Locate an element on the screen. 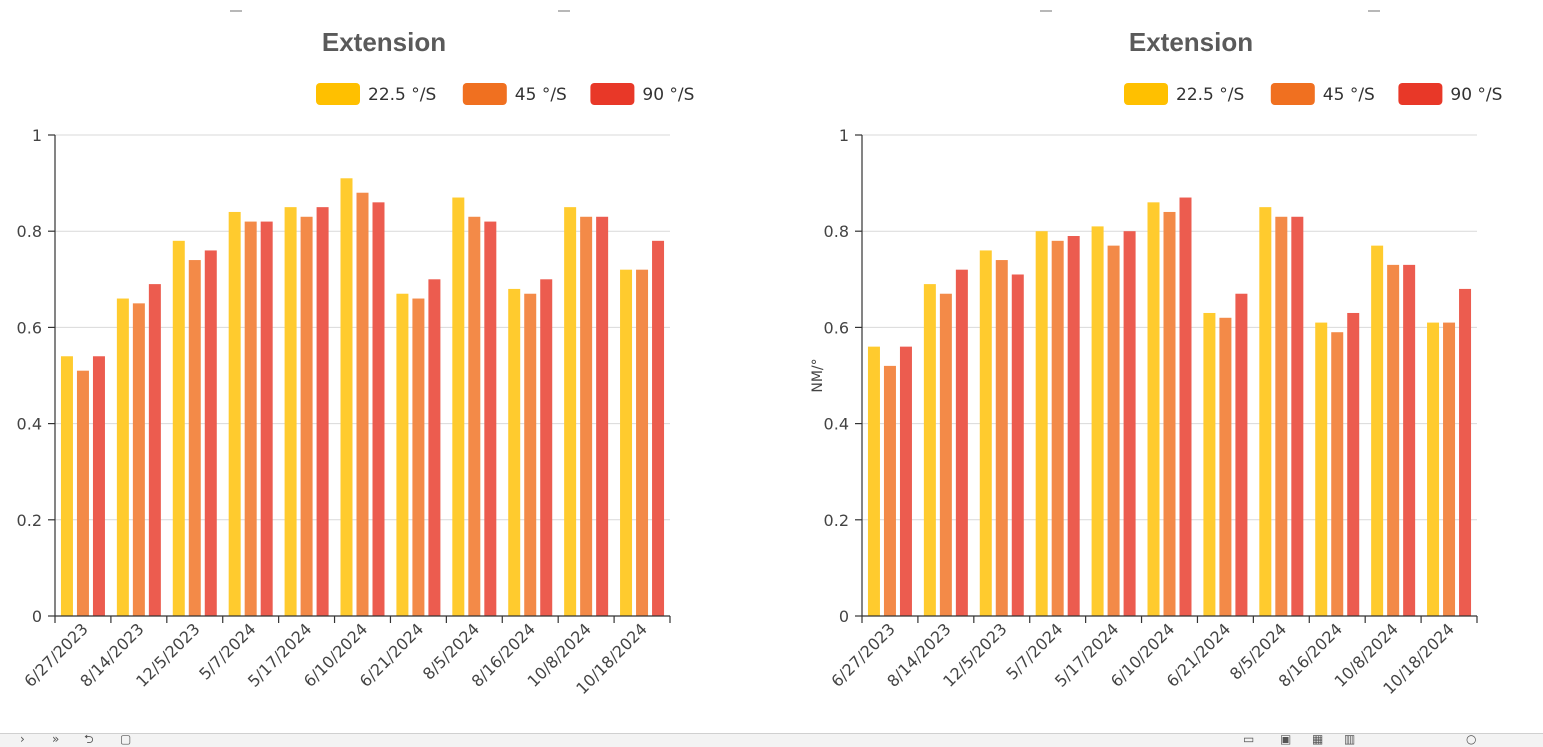 The image size is (1543, 747). y-tick-label: 1 is located at coordinates (844, 135).